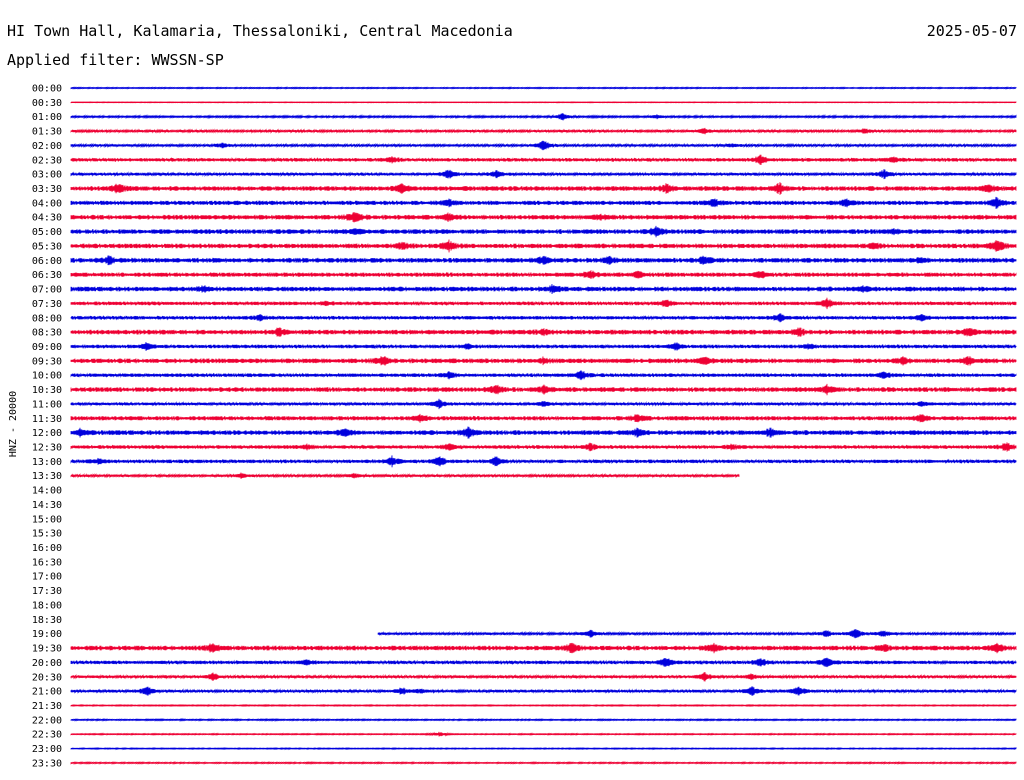  Describe the element at coordinates (47, 763) in the screenshot. I see `time-tick-label: 23:30` at that location.